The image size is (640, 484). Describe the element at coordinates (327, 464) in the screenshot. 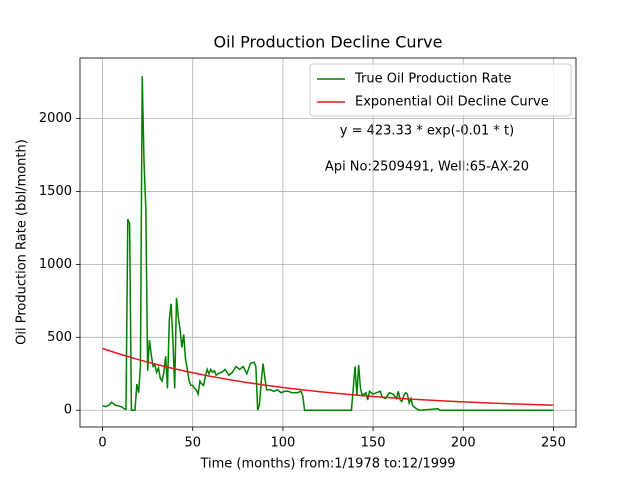

I see `x-axis-label: Time (months) from:1/1978 to:12/1999` at that location.